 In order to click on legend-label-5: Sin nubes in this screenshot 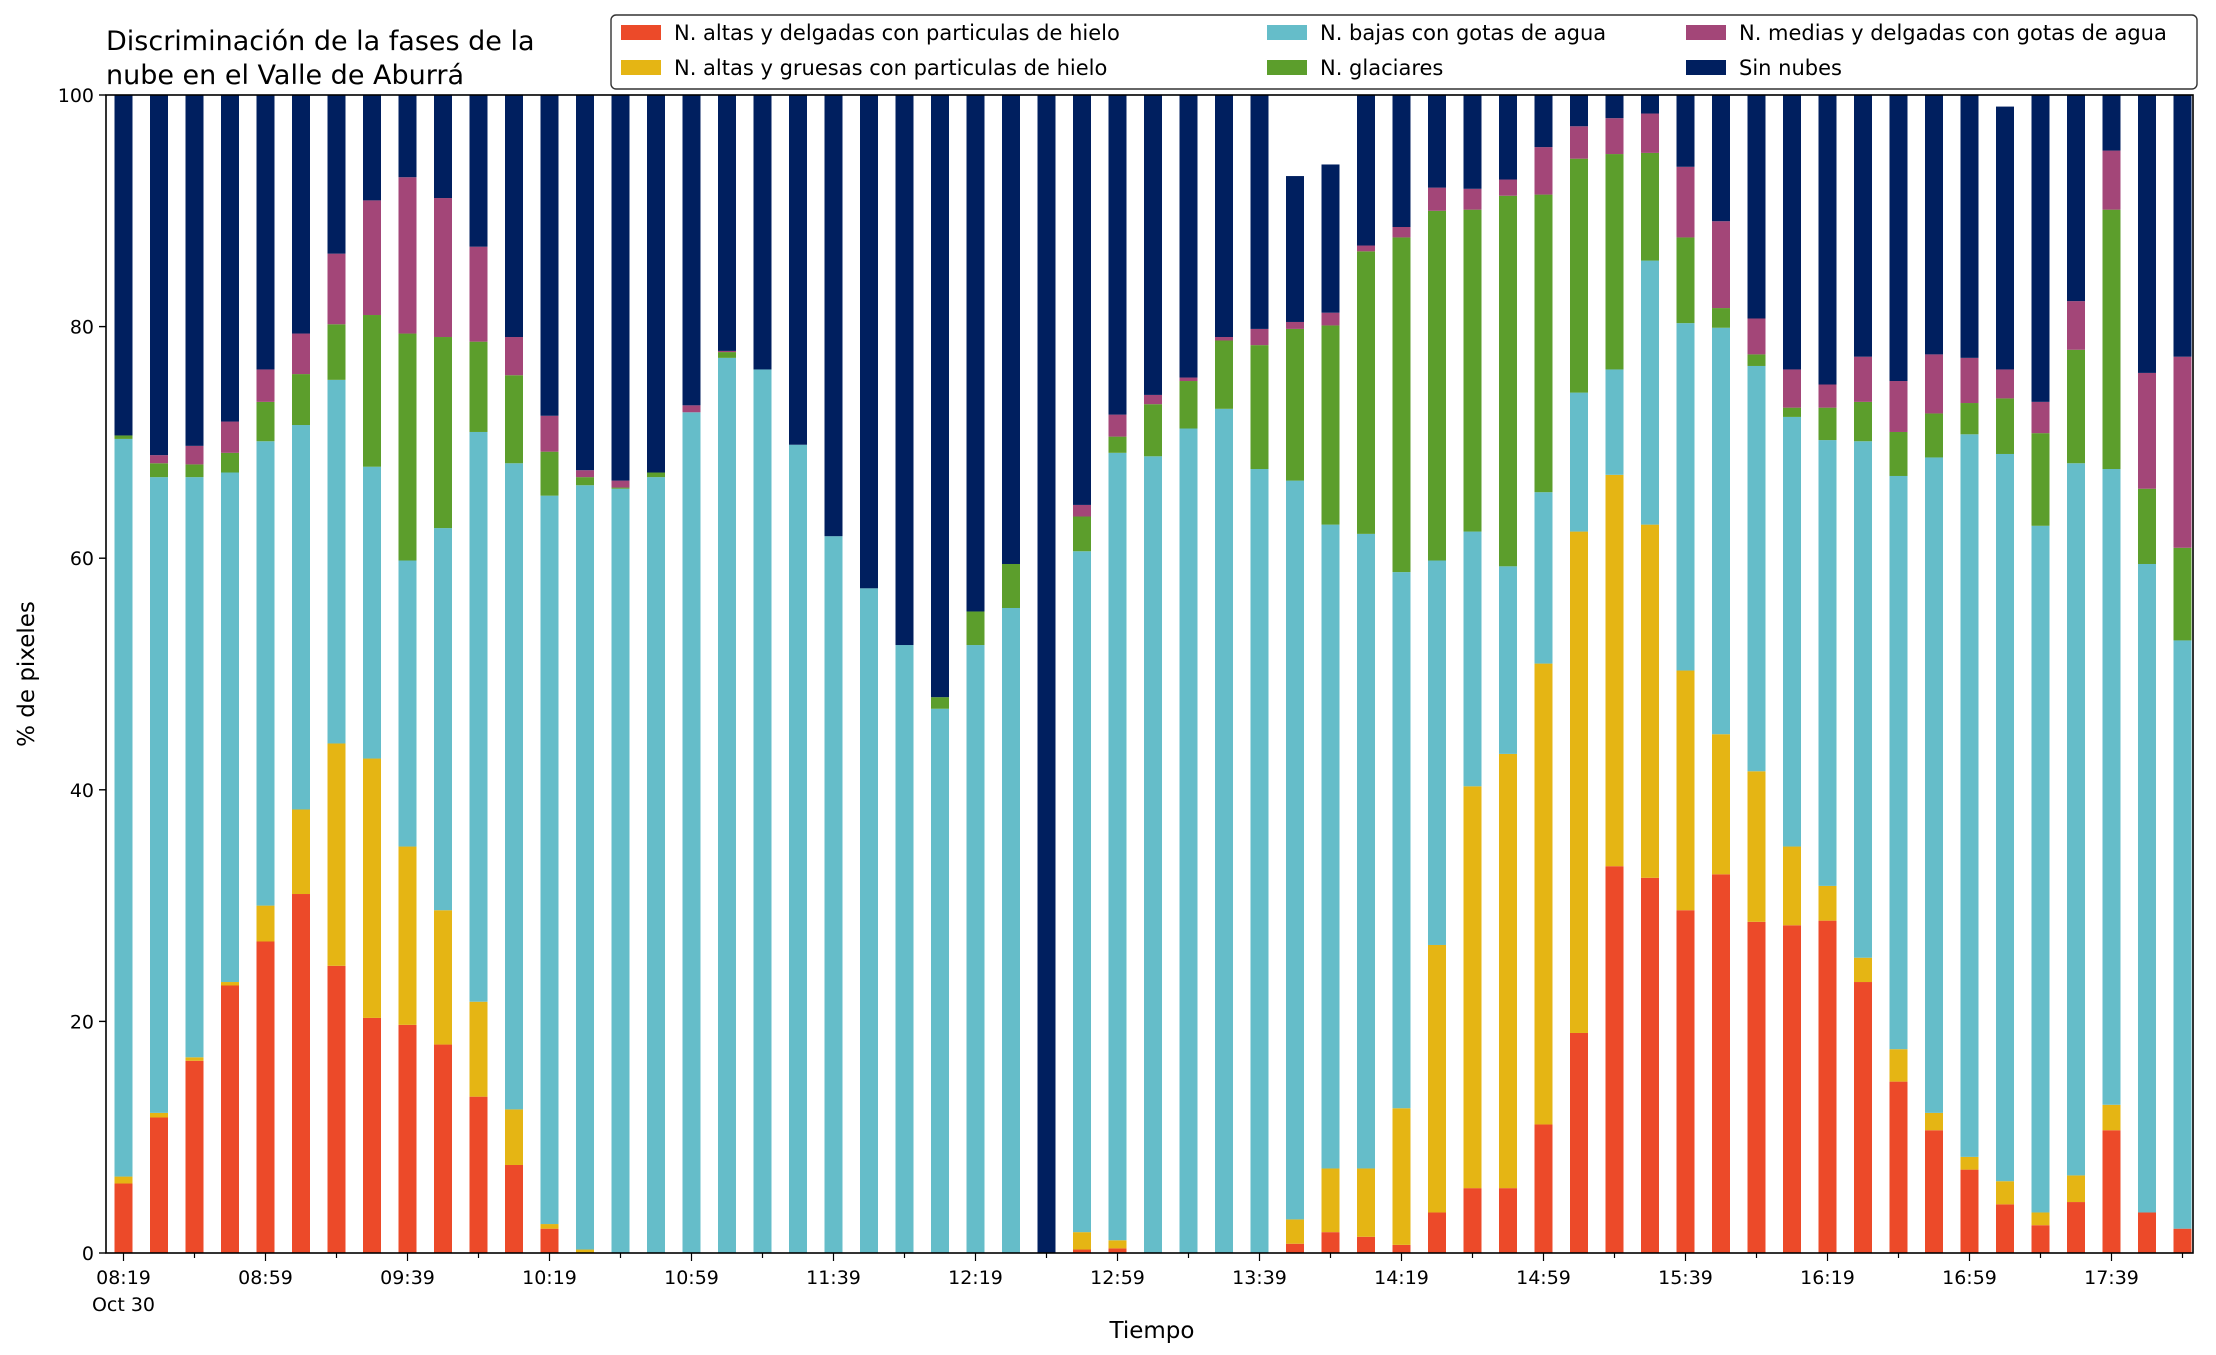, I will do `click(1790, 68)`.